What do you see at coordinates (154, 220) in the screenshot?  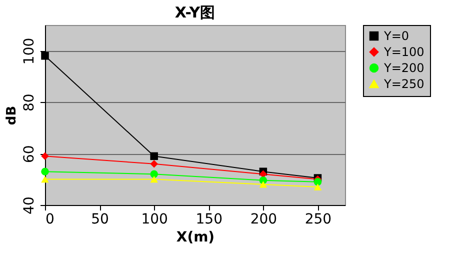 I see `x-tick-label: 100` at bounding box center [154, 220].